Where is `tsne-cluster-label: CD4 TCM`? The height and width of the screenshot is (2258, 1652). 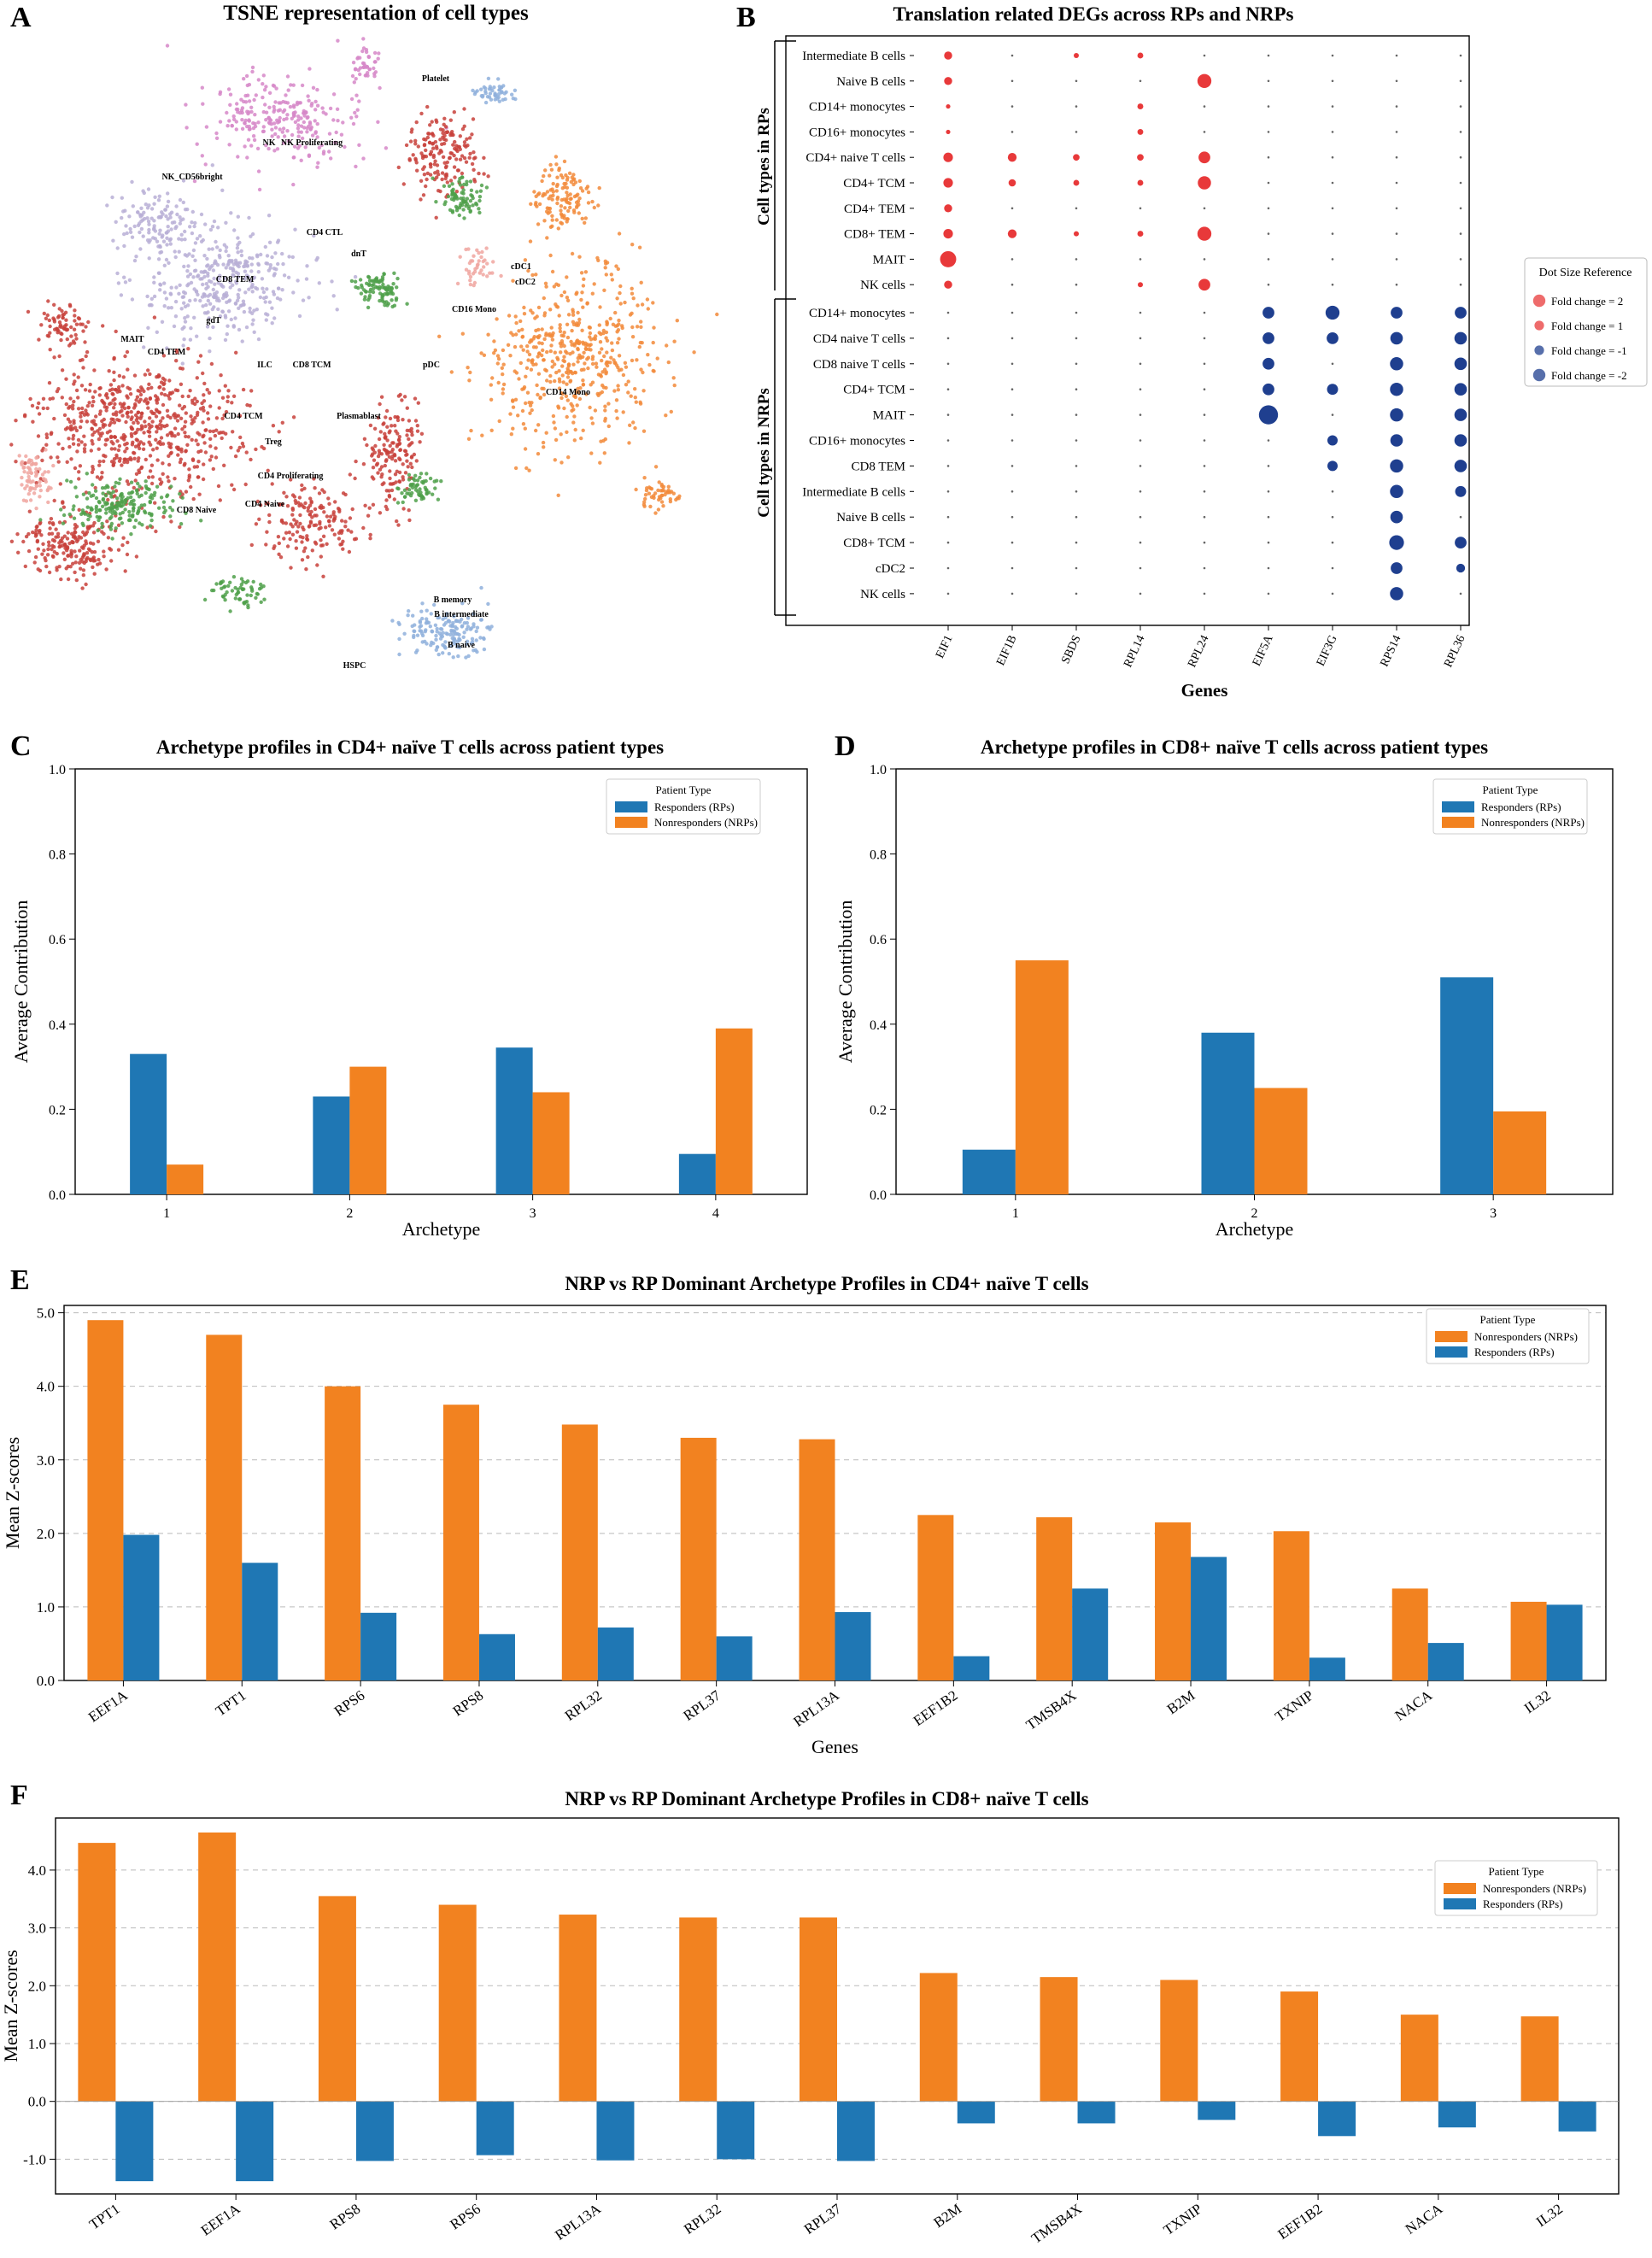
tsne-cluster-label: CD4 TCM is located at coordinates (243, 416).